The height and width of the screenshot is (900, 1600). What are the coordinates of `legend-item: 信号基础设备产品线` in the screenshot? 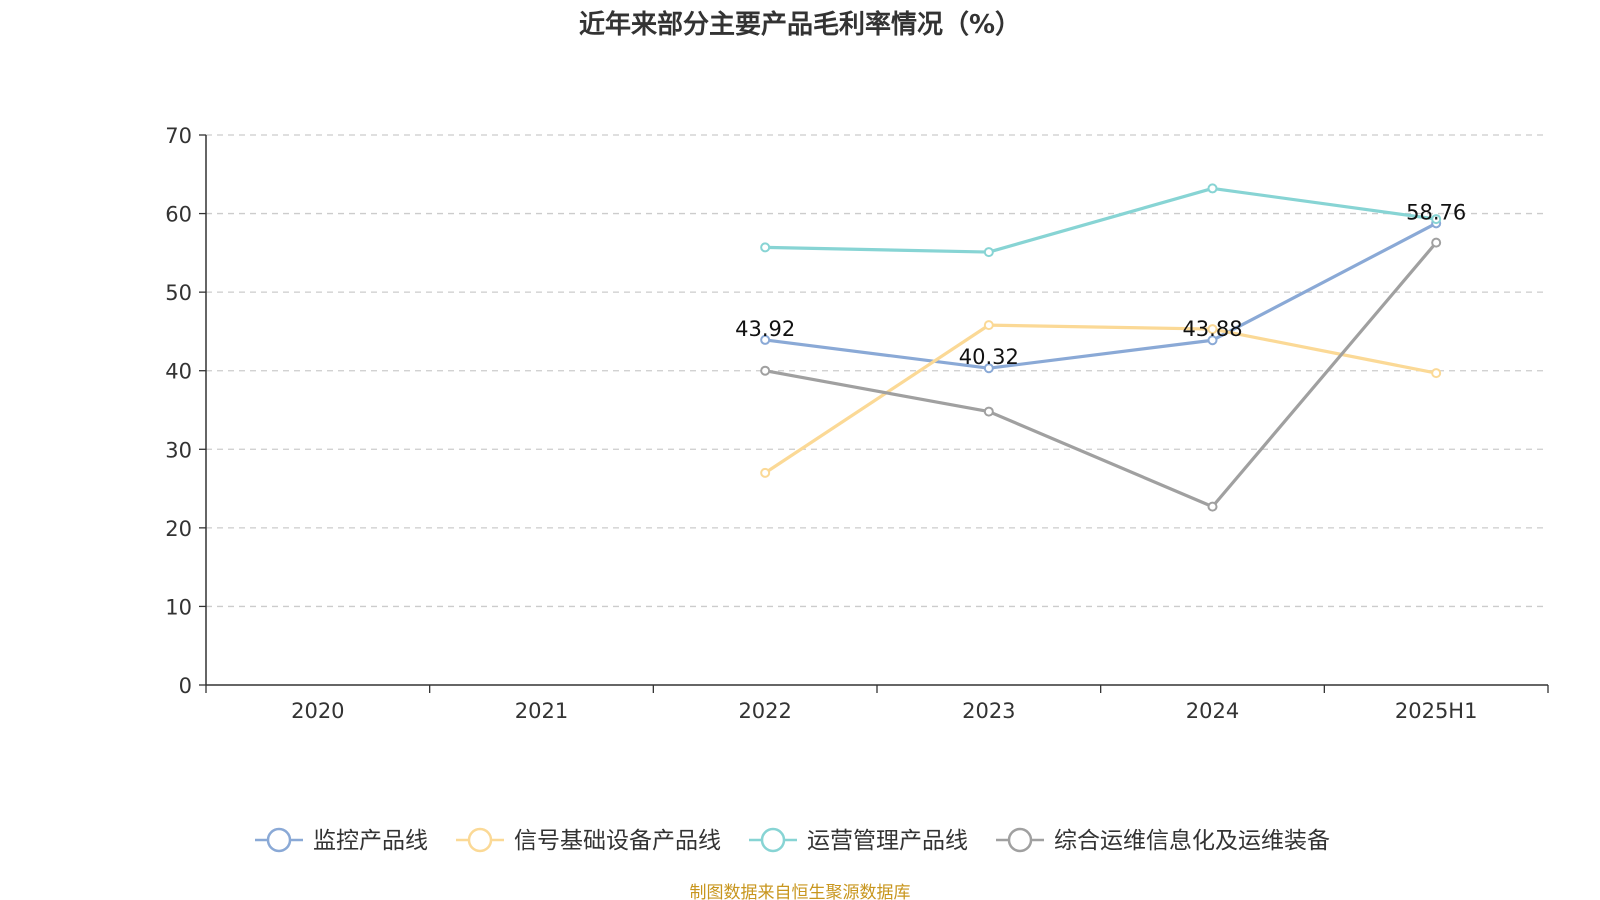 It's located at (588, 840).